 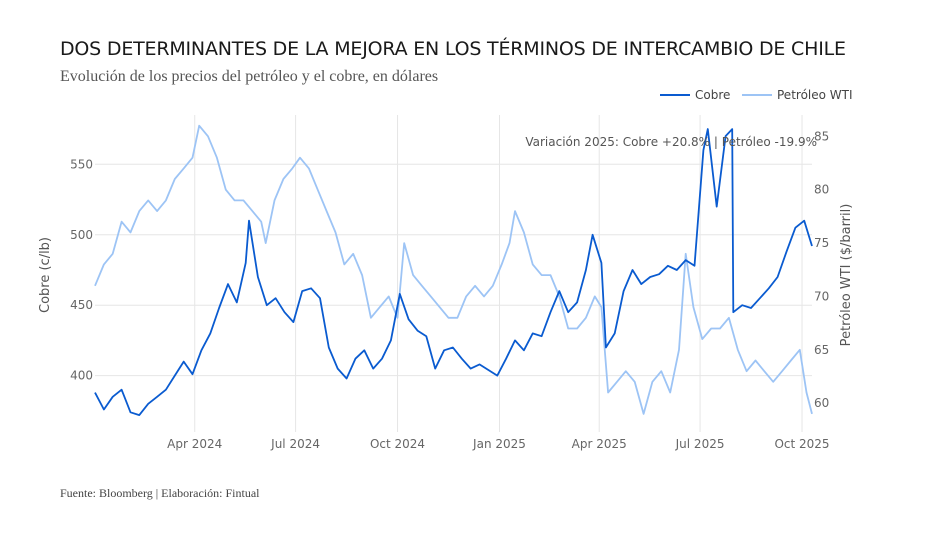 What do you see at coordinates (756, 95) in the screenshot?
I see `legend: Cobre Petróleo WTI` at bounding box center [756, 95].